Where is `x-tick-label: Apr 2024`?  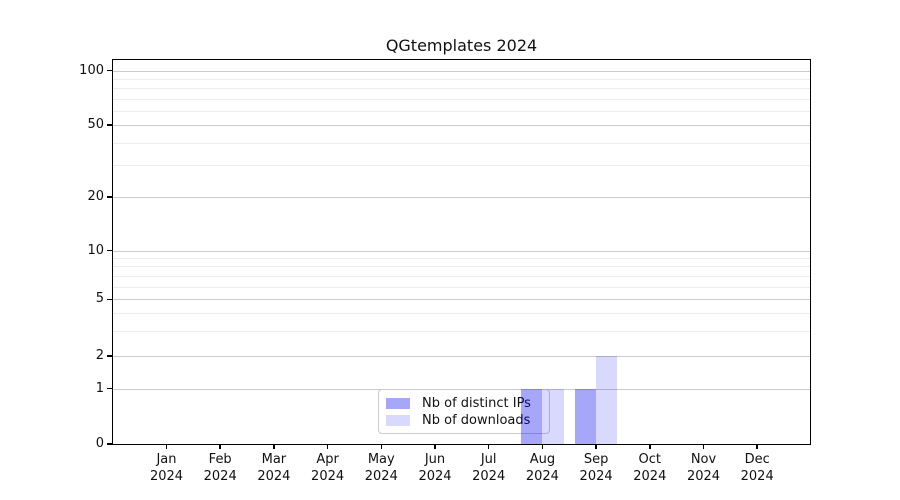 x-tick-label: Apr 2024 is located at coordinates (328, 468).